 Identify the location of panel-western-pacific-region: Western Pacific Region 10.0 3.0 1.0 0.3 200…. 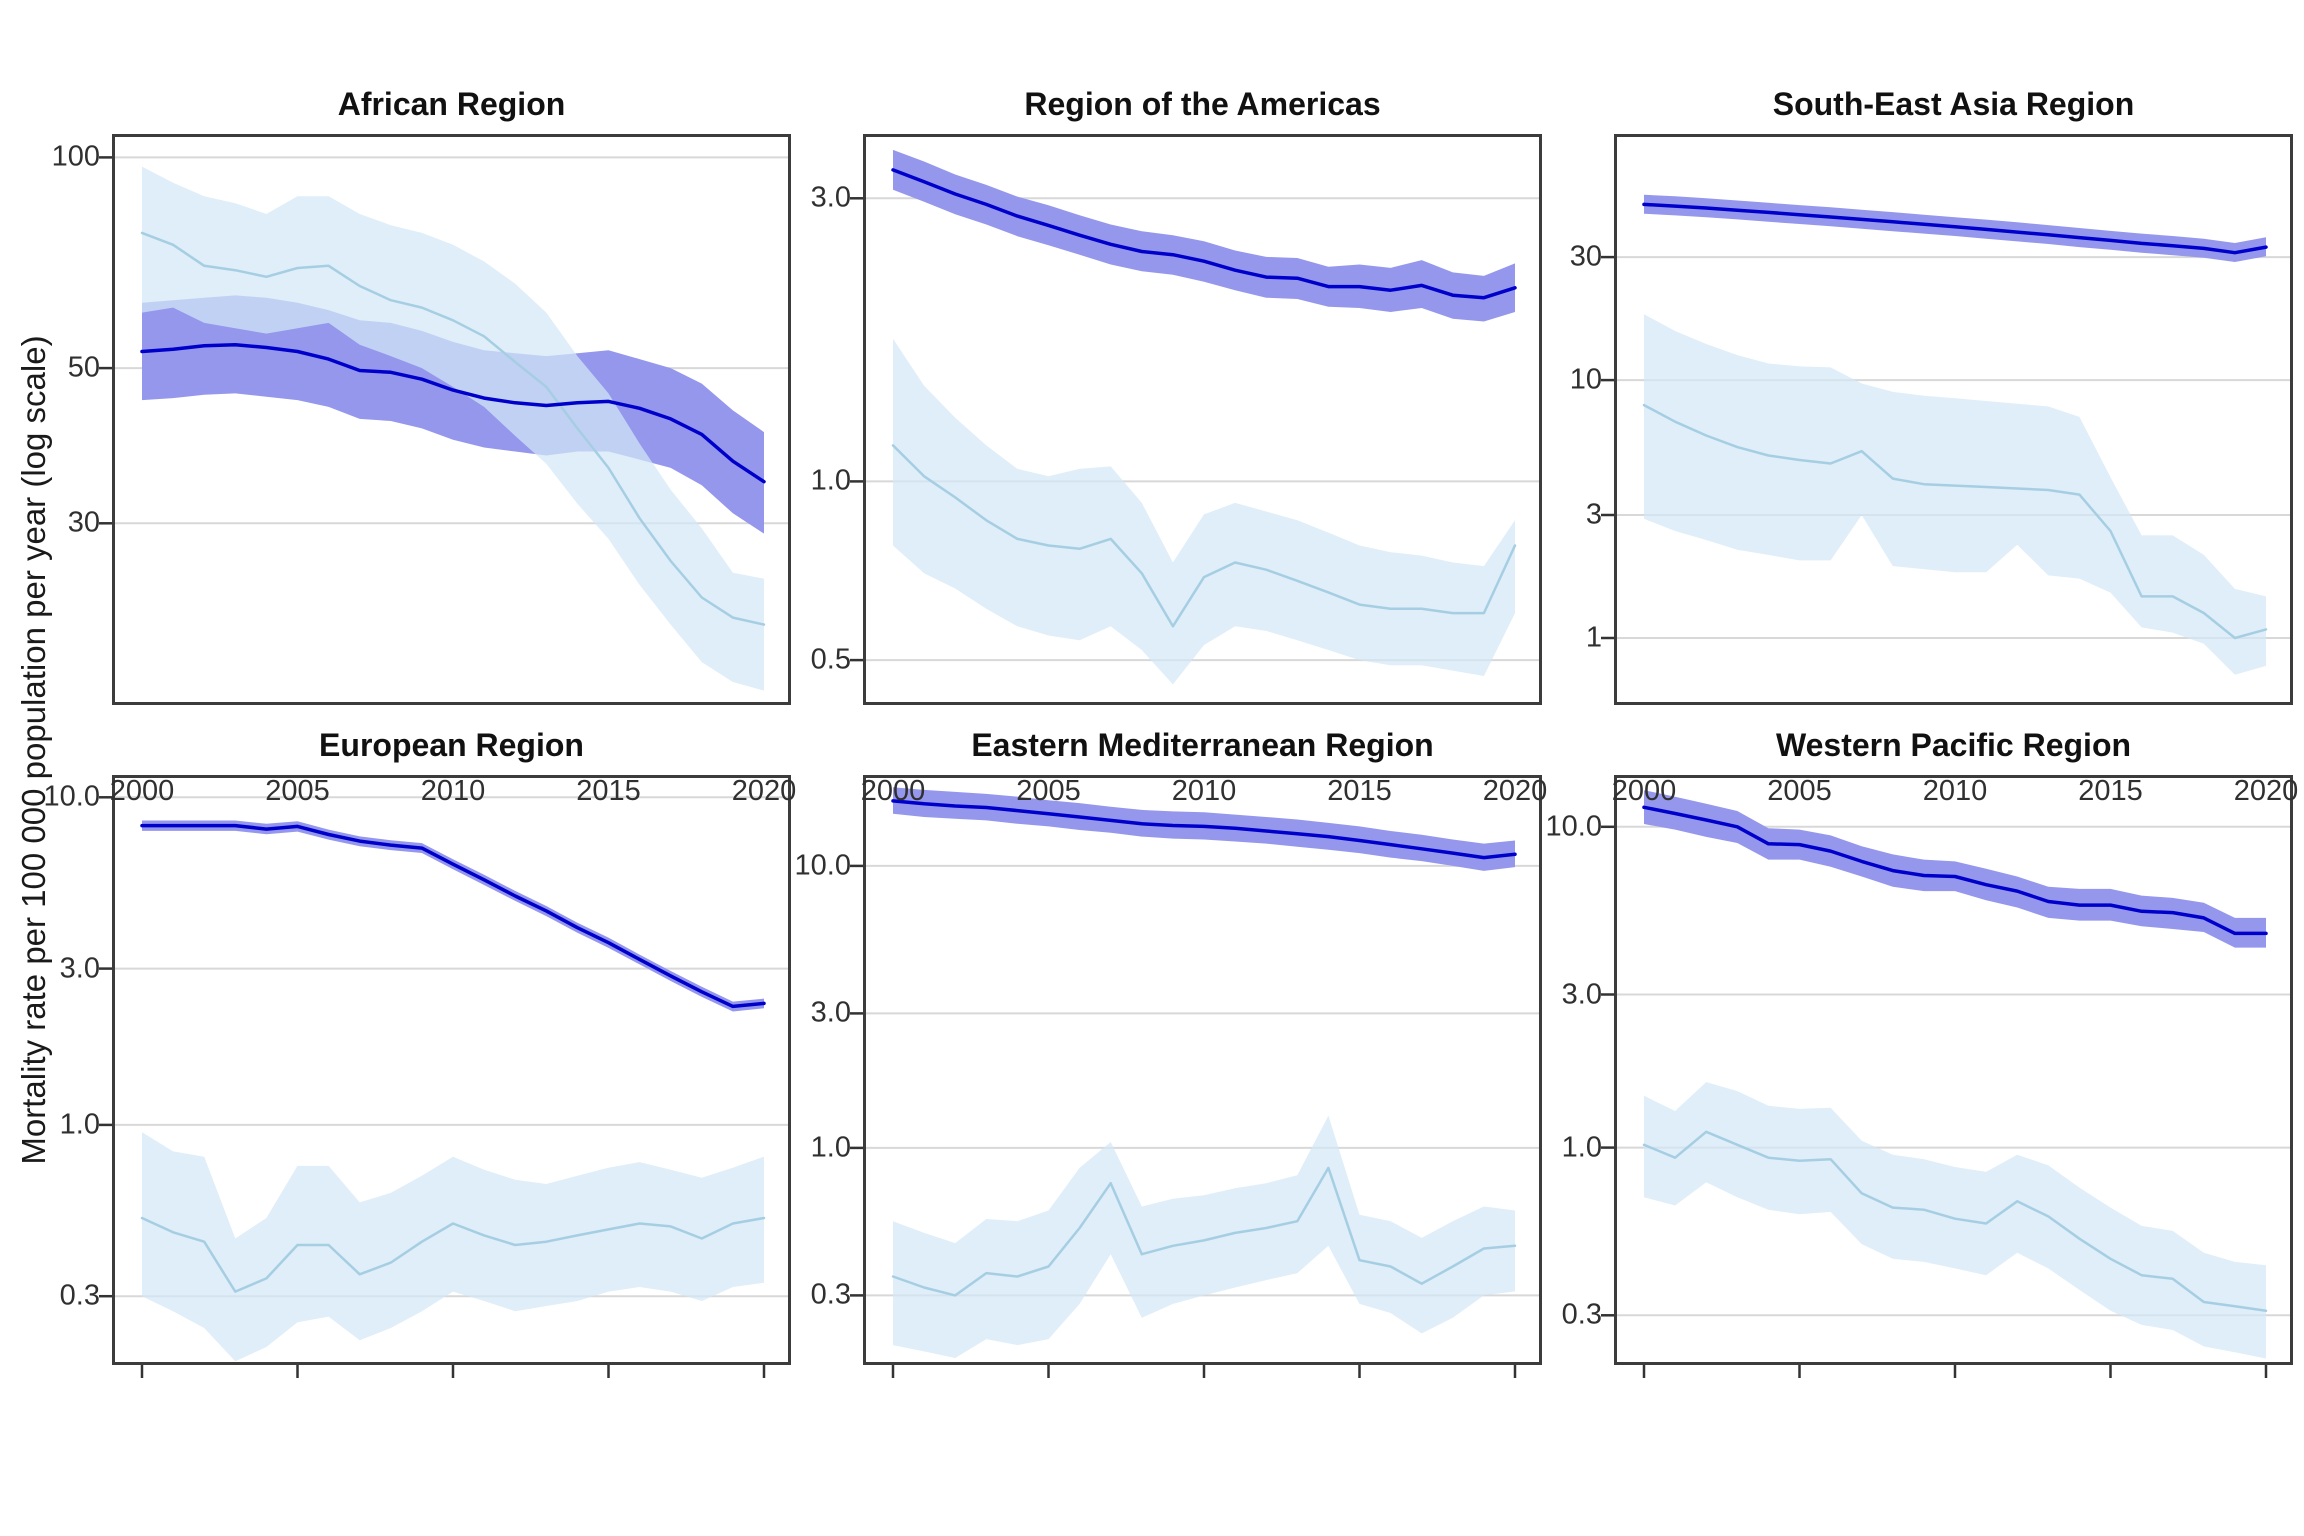
(1922, 1051).